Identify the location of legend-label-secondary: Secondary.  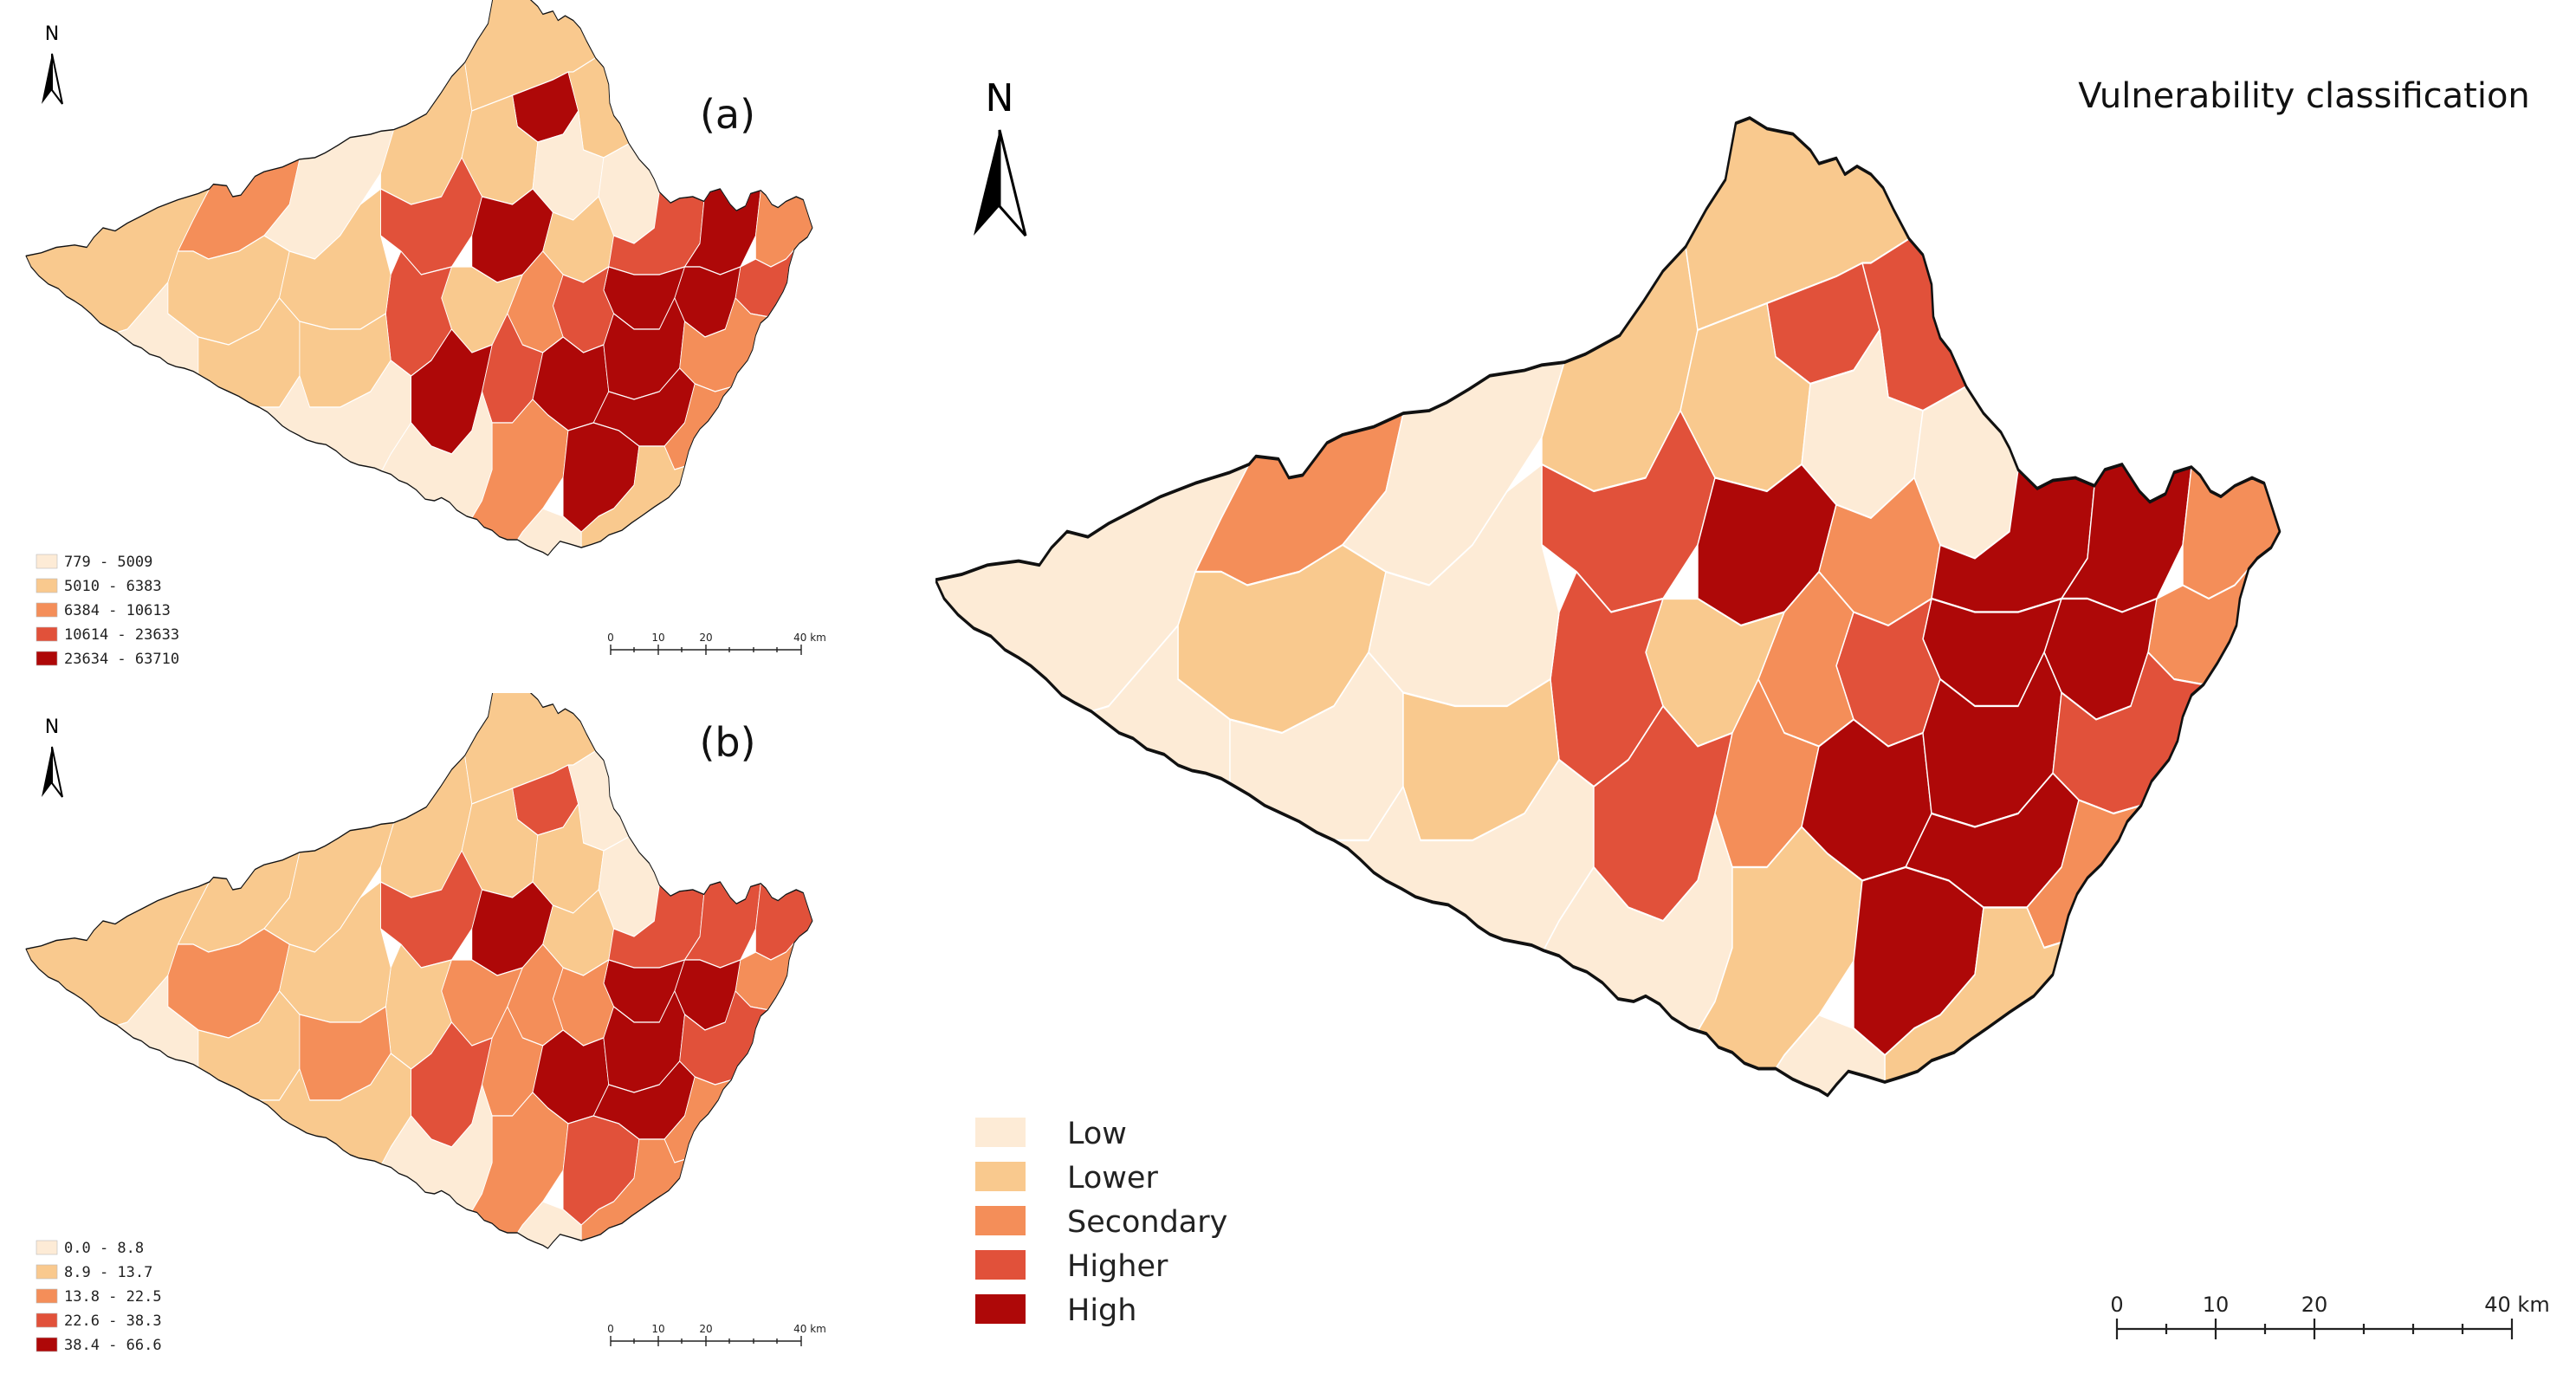
(1147, 1222).